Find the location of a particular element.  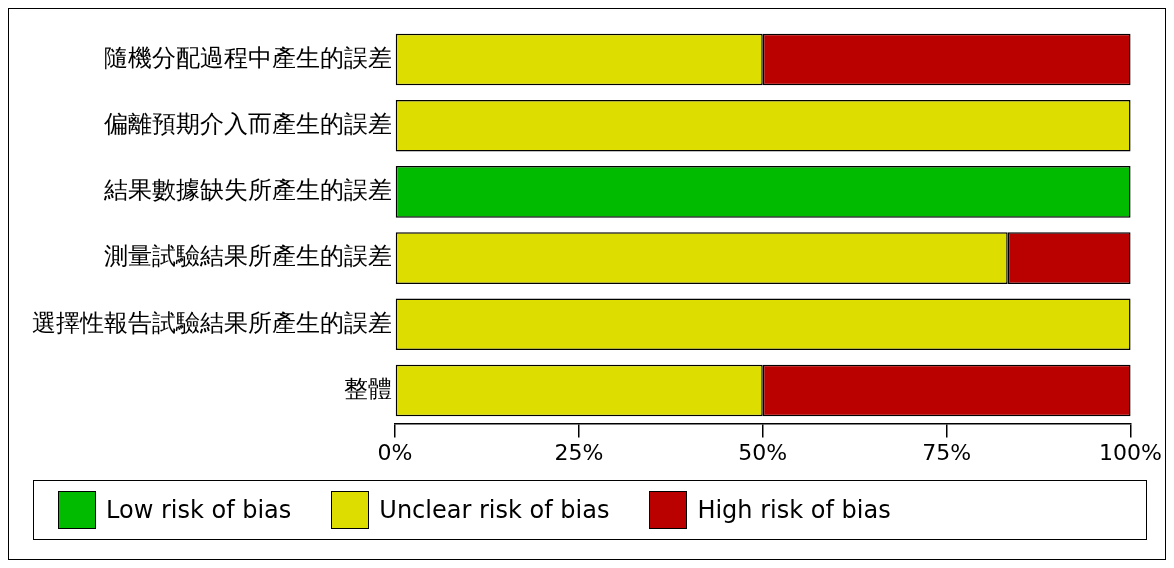

y-tick-label: 測量試驗結果所產生的誤差 is located at coordinates (248, 256).